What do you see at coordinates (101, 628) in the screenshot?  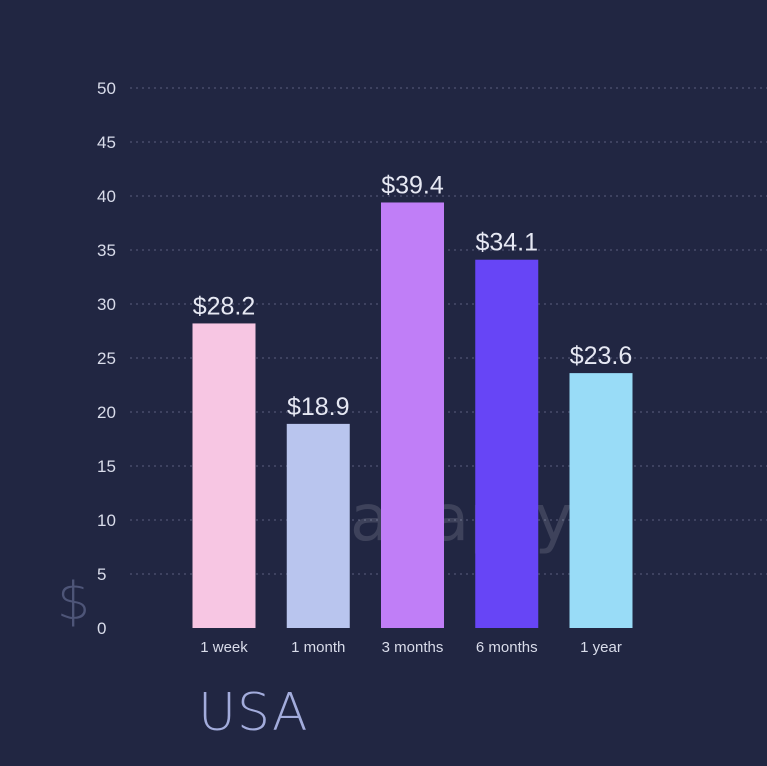 I see `y-tick-label: 0` at bounding box center [101, 628].